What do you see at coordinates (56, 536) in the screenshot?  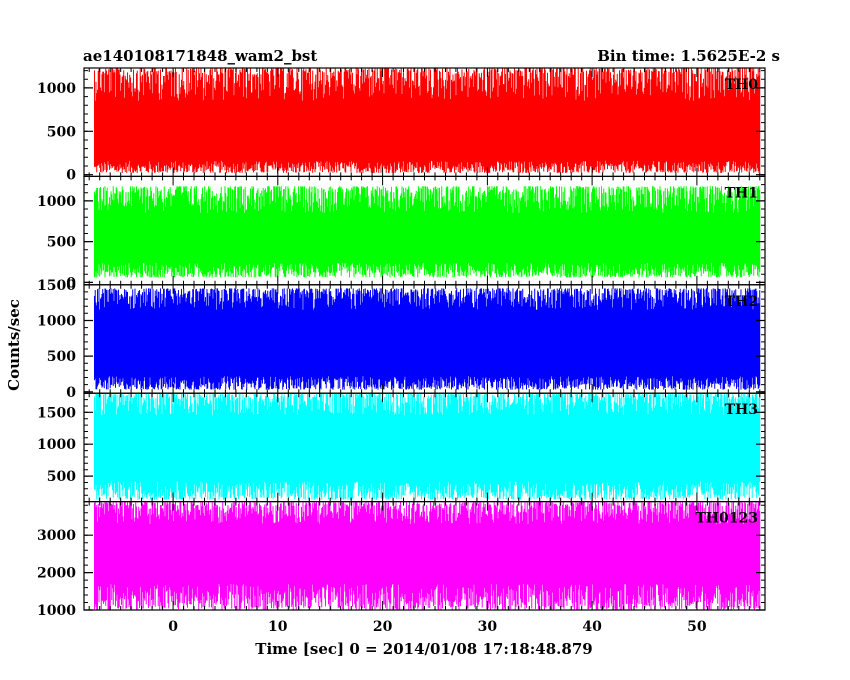 I see `y-tick-label: 3000` at bounding box center [56, 536].